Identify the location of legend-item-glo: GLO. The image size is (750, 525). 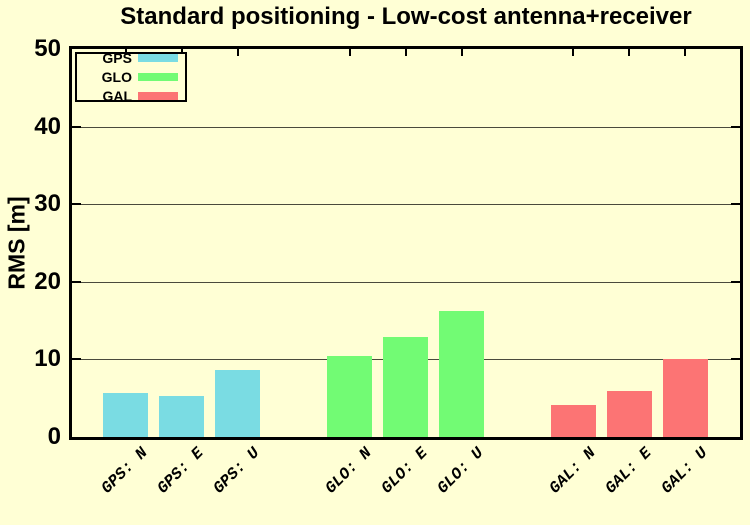
(131, 77).